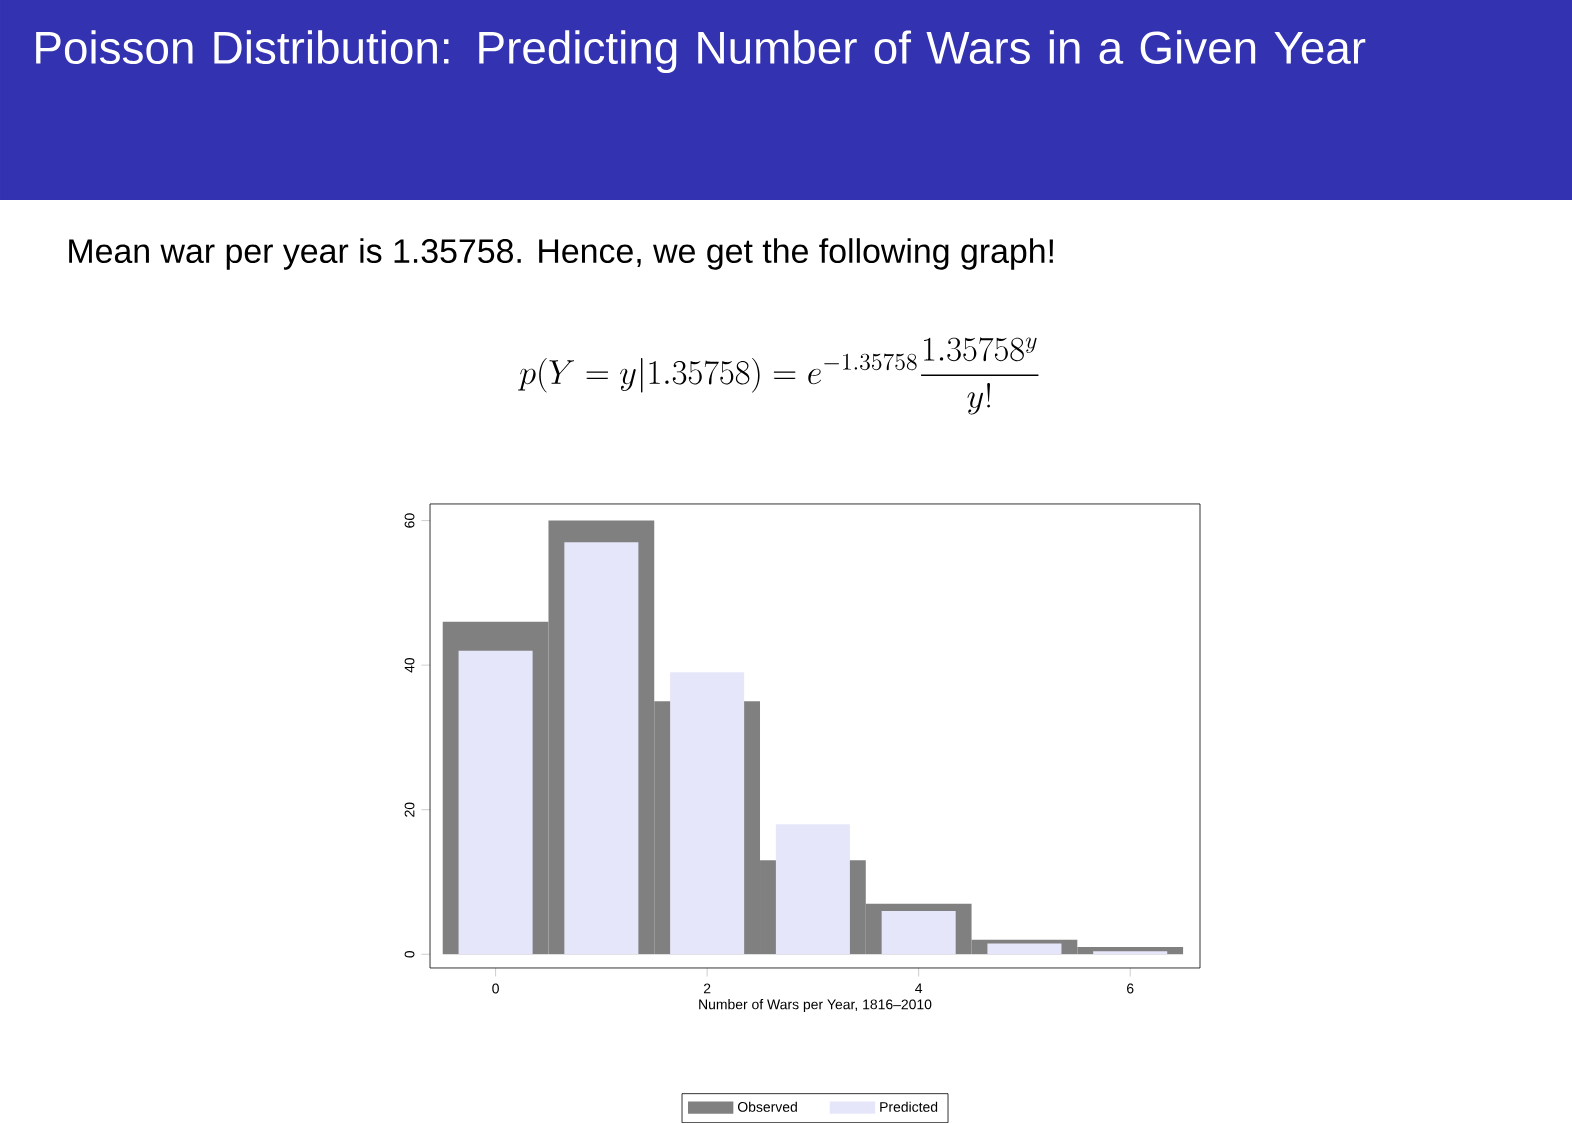 Image resolution: width=1572 pixels, height=1124 pixels. What do you see at coordinates (778, 376) in the screenshot?
I see `text: $p(Y=y|1.35758)=e^{-1.35758}\frac{1.35758^y}{y!}$` at bounding box center [778, 376].